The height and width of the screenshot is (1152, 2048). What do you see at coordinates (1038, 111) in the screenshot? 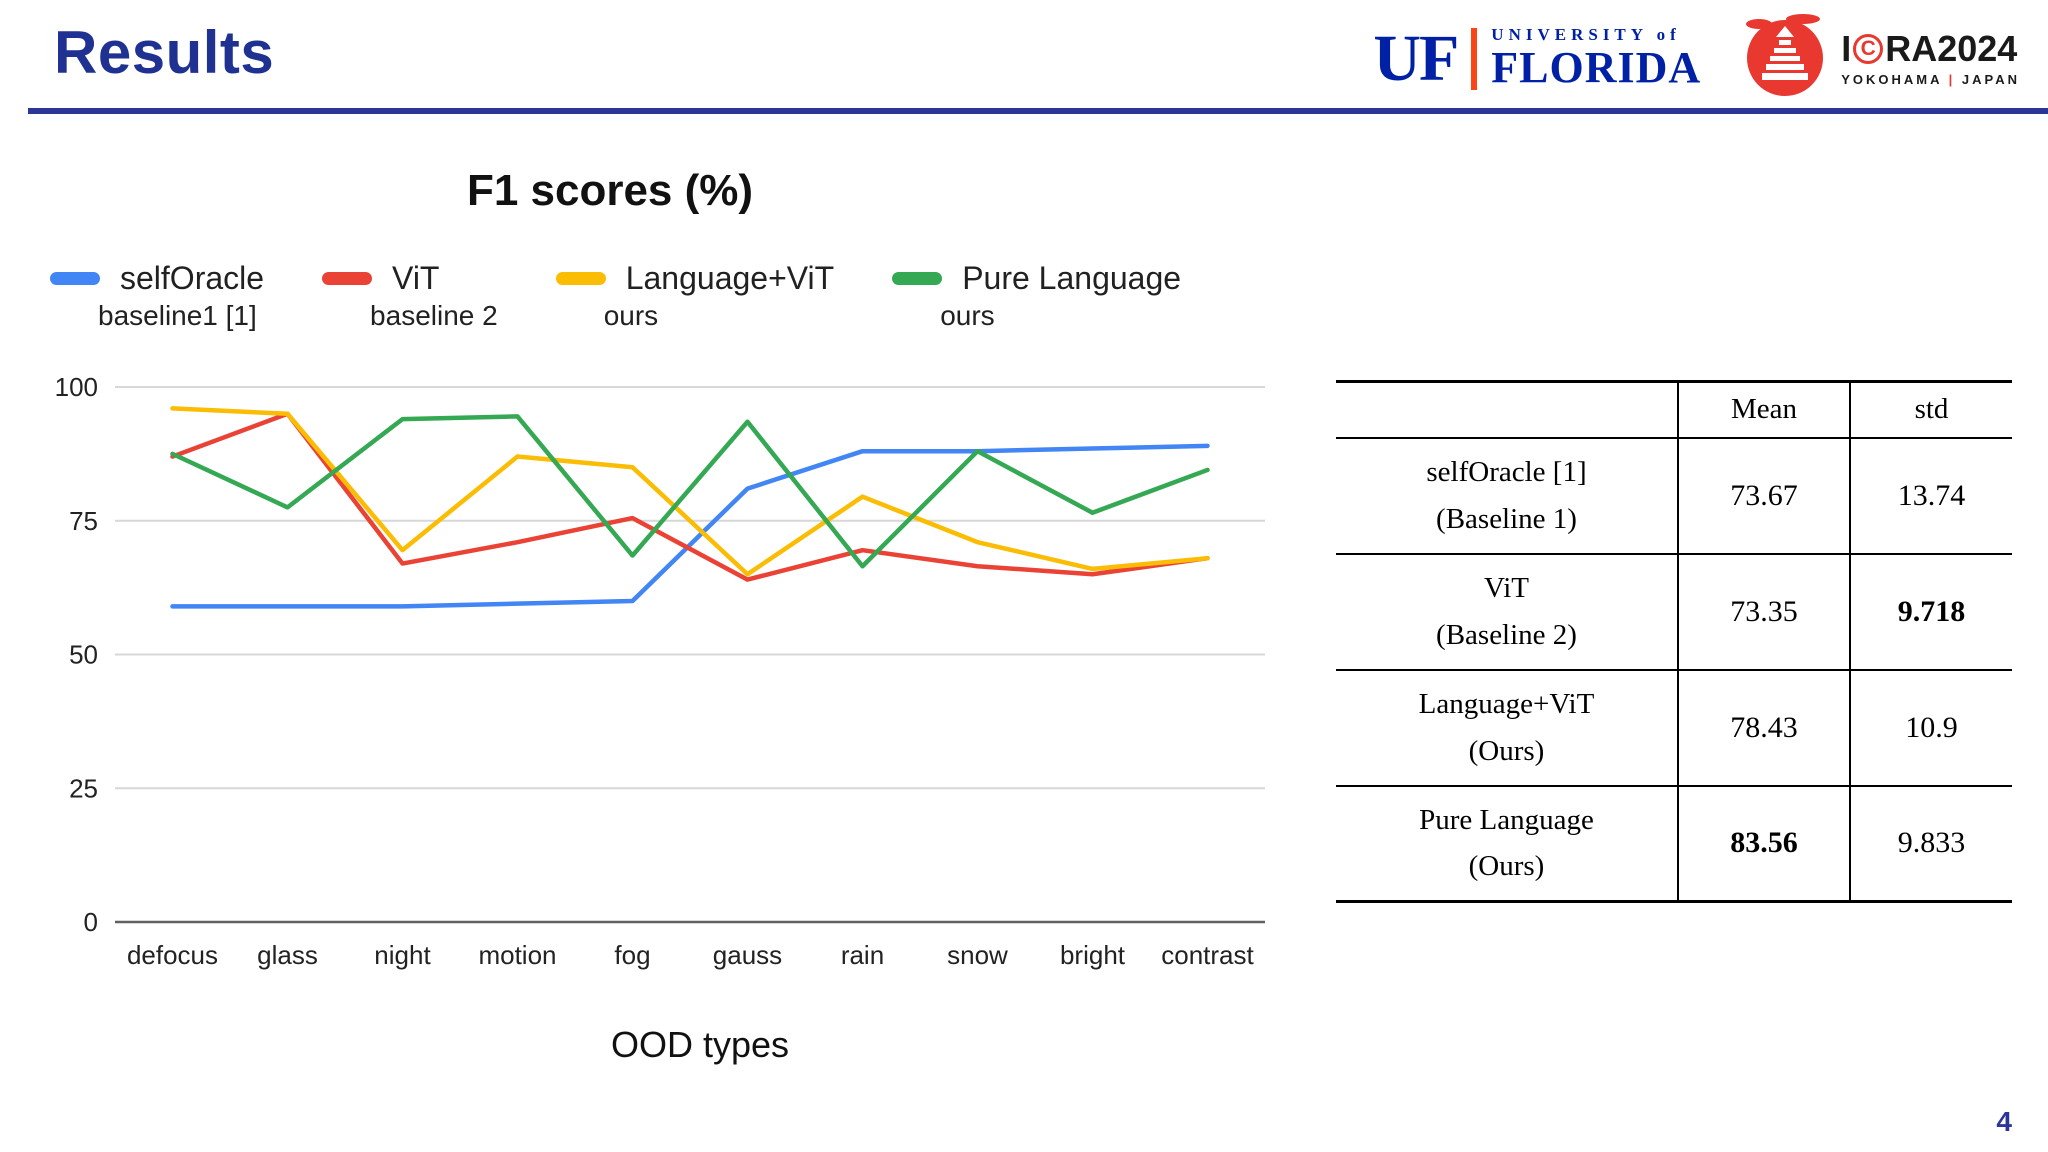
I see `header-divider` at bounding box center [1038, 111].